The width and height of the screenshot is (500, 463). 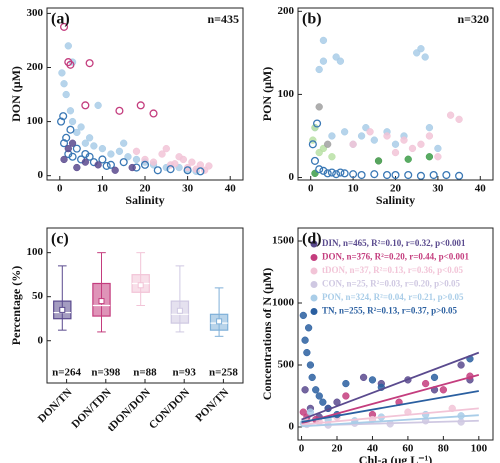 What do you see at coordinates (223, 19) in the screenshot?
I see `n-label: n=435` at bounding box center [223, 19].